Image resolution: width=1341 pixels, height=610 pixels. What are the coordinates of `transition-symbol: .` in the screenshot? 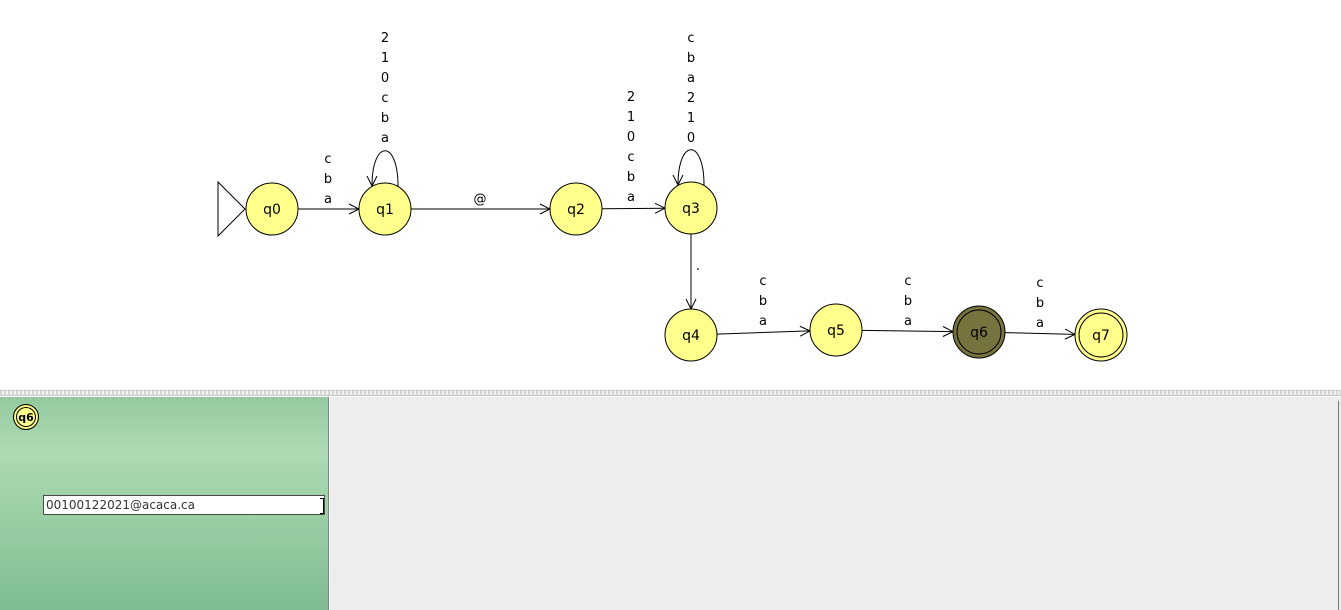 It's located at (698, 266).